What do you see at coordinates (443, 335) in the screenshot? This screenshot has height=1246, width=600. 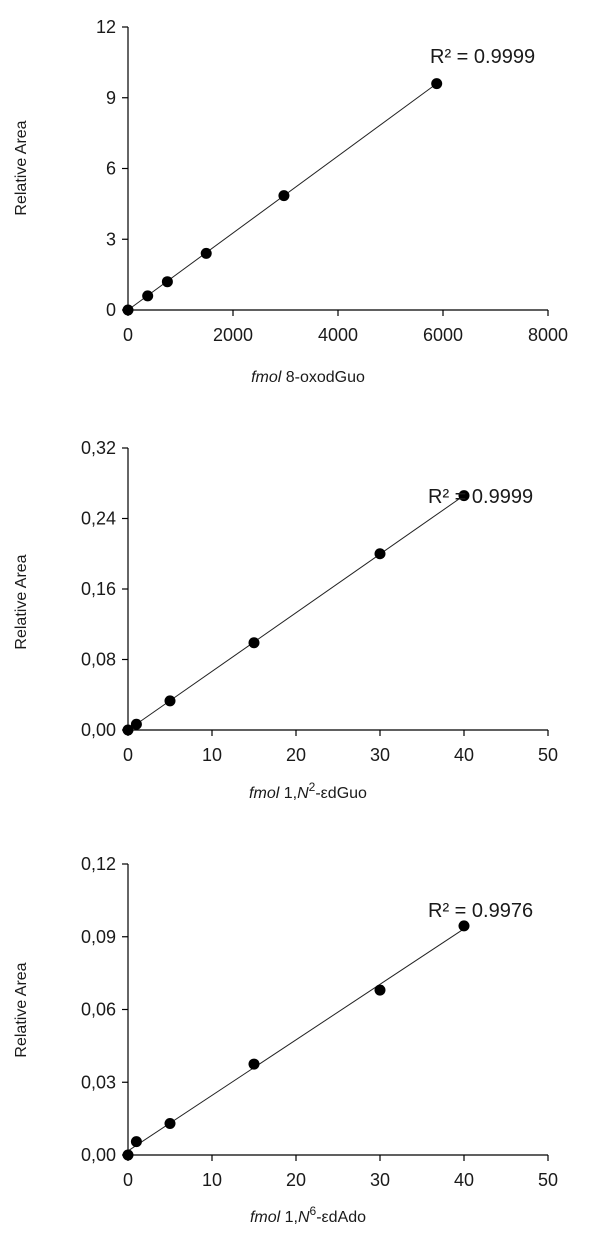 I see `x-tick-label: 6000` at bounding box center [443, 335].